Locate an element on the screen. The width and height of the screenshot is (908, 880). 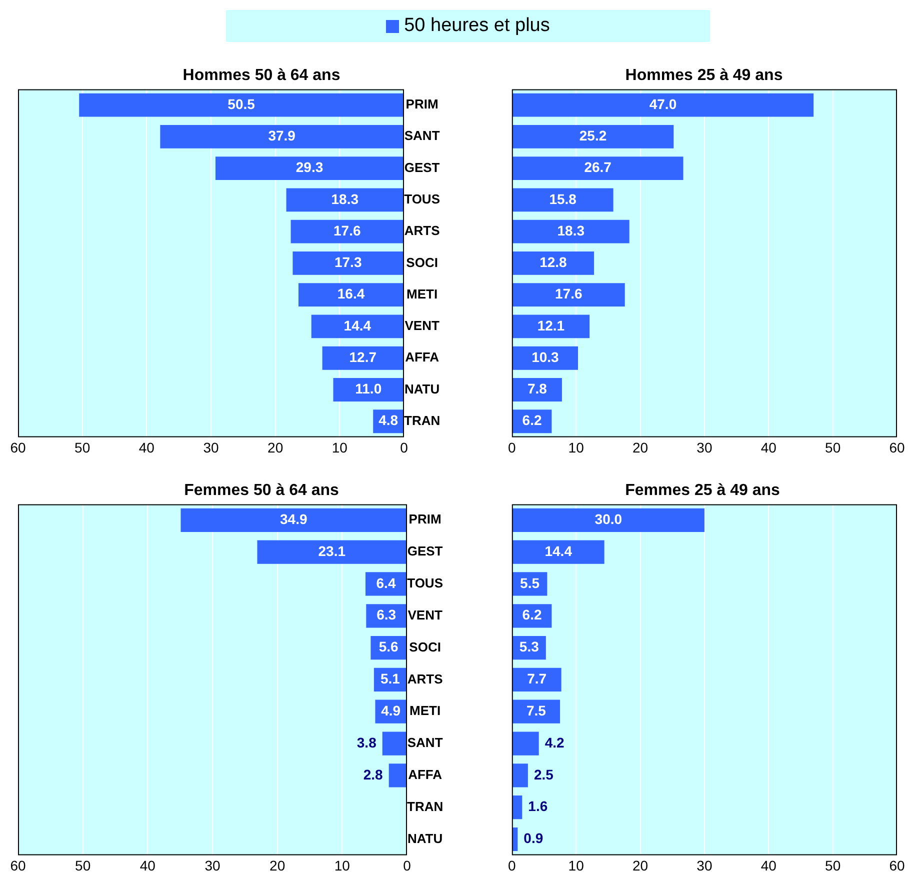
data-label: 6.2 is located at coordinates (532, 614).